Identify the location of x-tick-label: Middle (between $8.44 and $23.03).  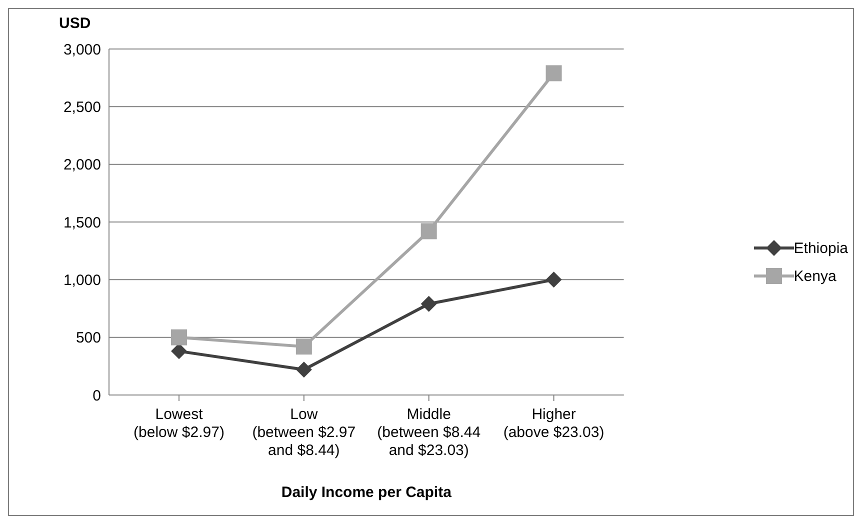
(429, 432).